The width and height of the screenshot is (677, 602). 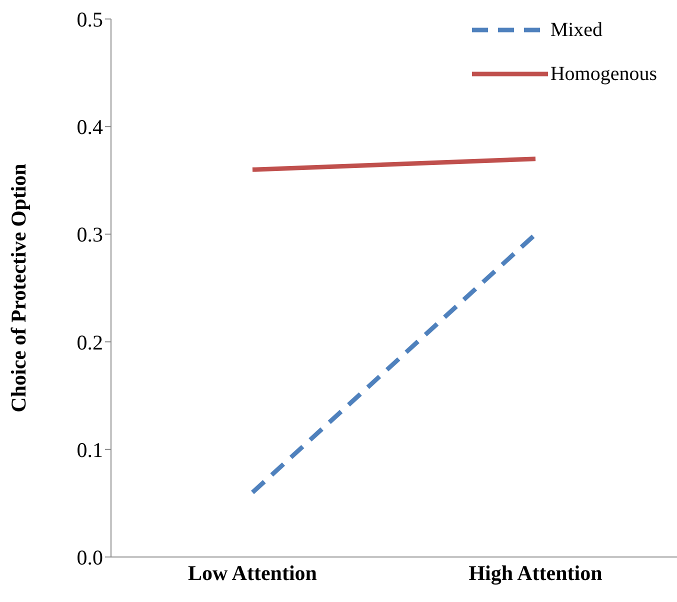 I want to click on y-tick-label: 0.1, so click(x=89, y=450).